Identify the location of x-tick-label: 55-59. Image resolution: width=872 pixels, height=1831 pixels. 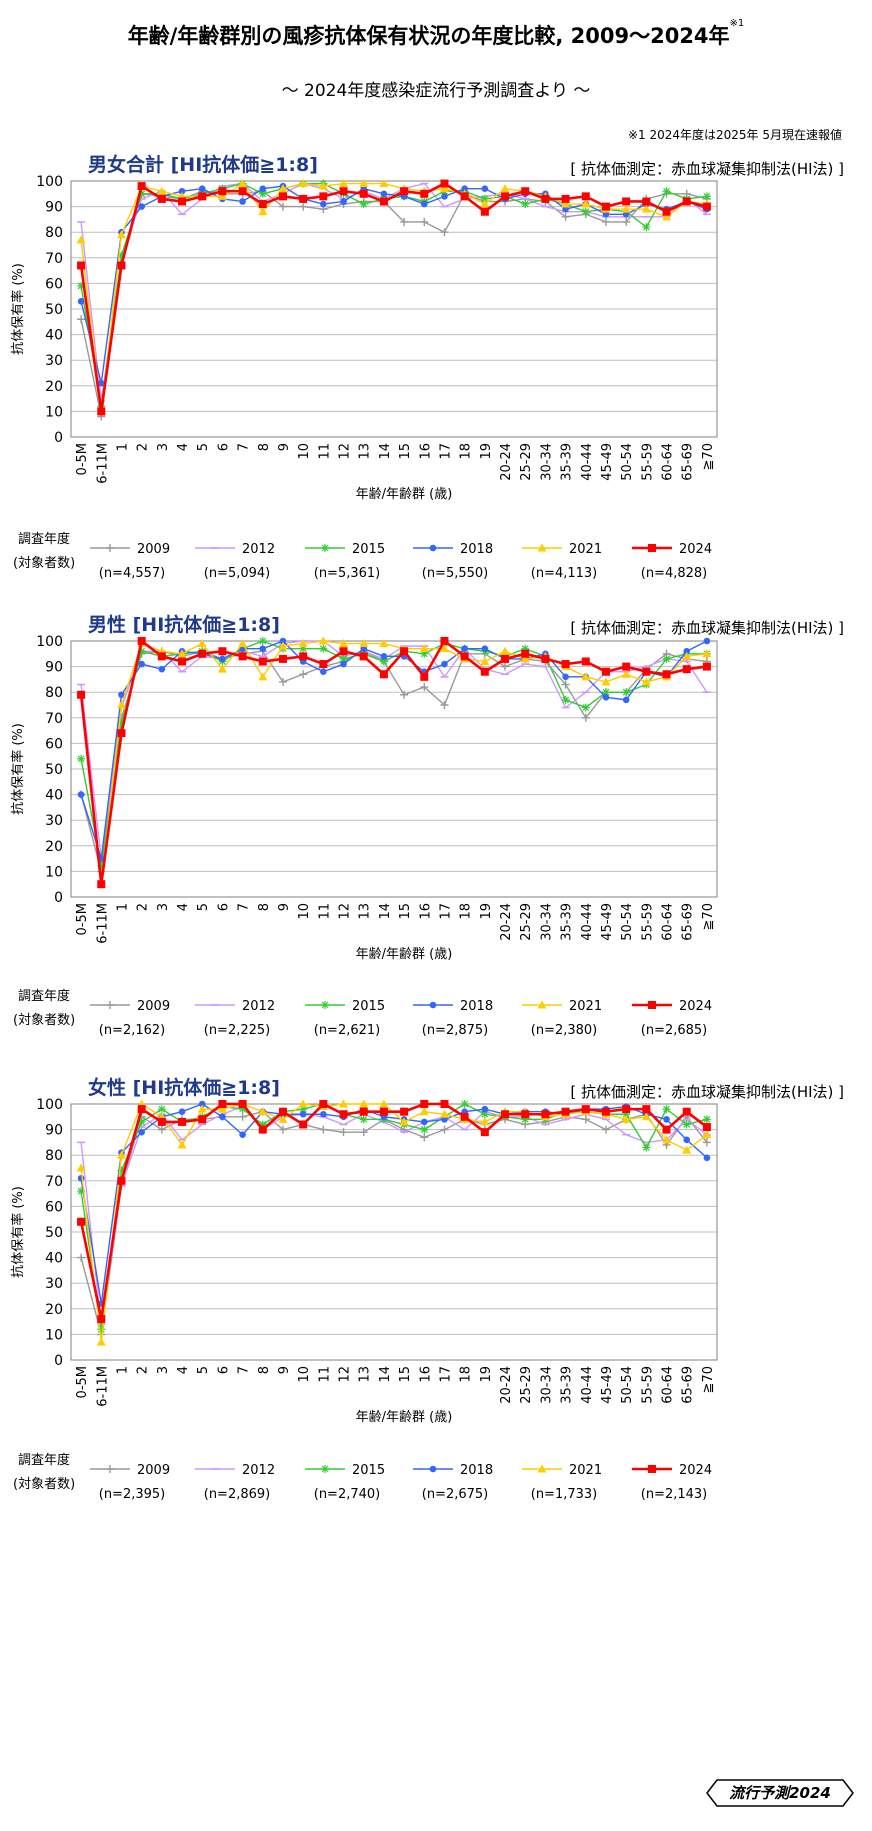
(647, 1385).